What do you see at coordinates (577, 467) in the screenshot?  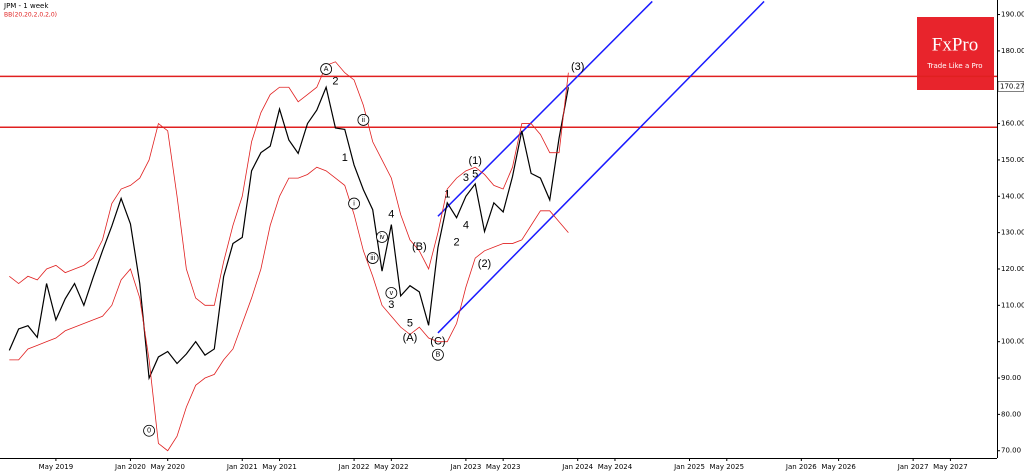 I see `x-tick-label: Jan 2024` at bounding box center [577, 467].